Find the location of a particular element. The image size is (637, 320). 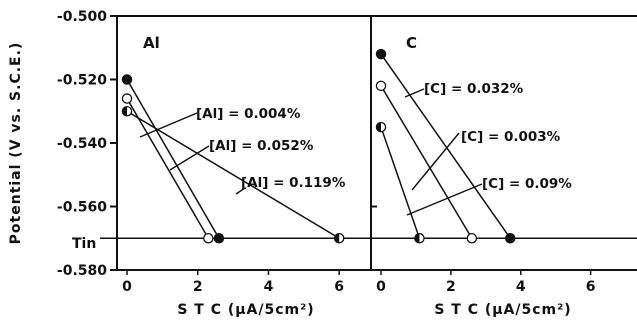

x-axis-label-c: S T C (μA/5cm²) is located at coordinates (502, 310).